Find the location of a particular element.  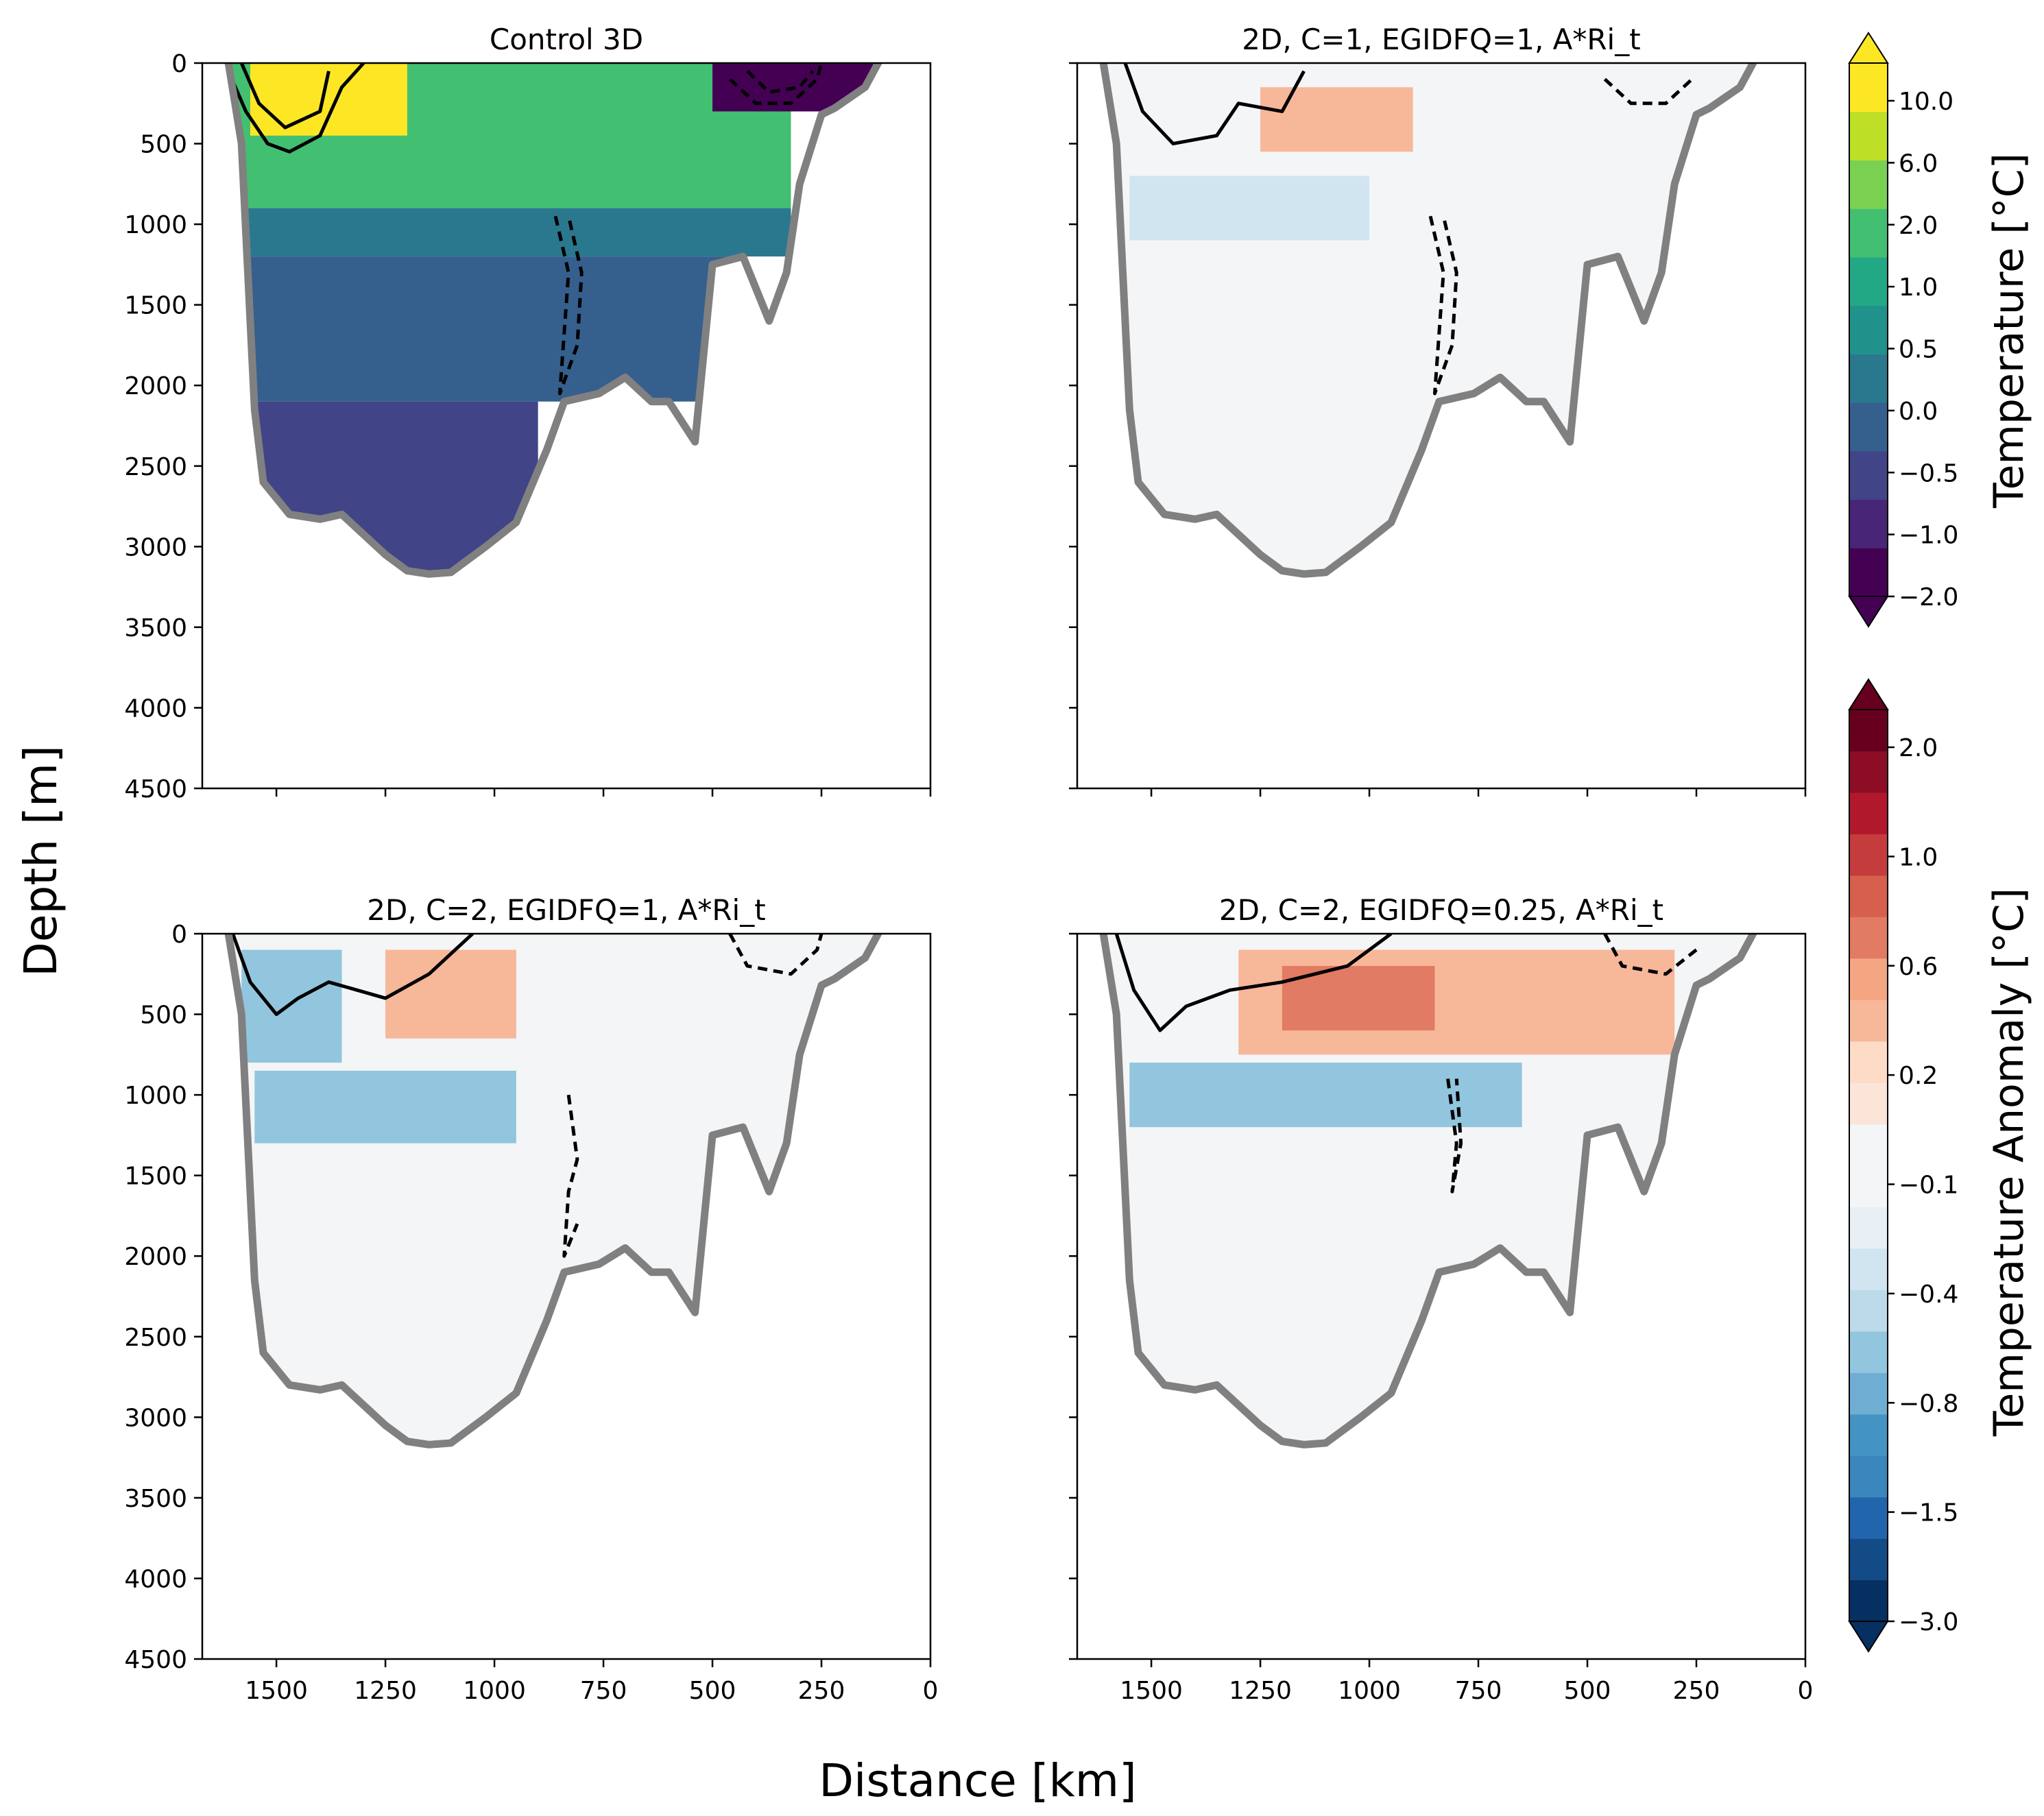

y-tick-label: 3000 is located at coordinates (155, 547).